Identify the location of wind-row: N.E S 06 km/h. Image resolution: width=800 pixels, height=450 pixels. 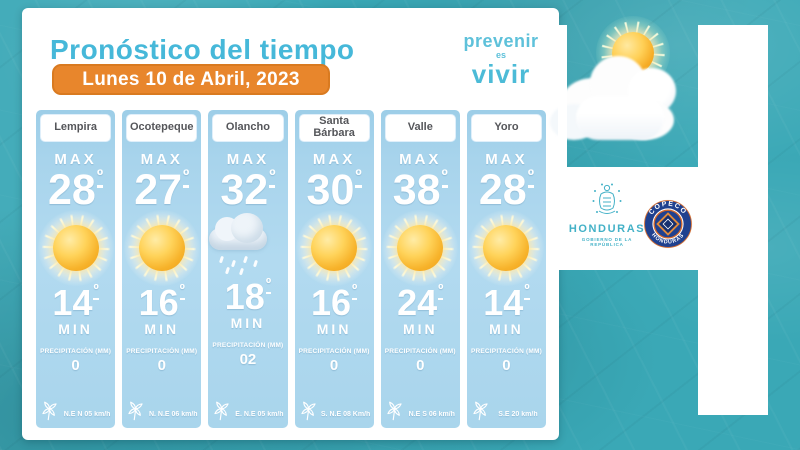
(420, 410).